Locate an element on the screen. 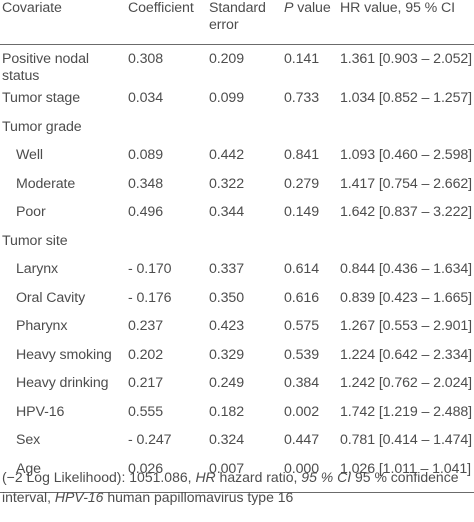  row-label: Positive nodal status is located at coordinates (64, 67).